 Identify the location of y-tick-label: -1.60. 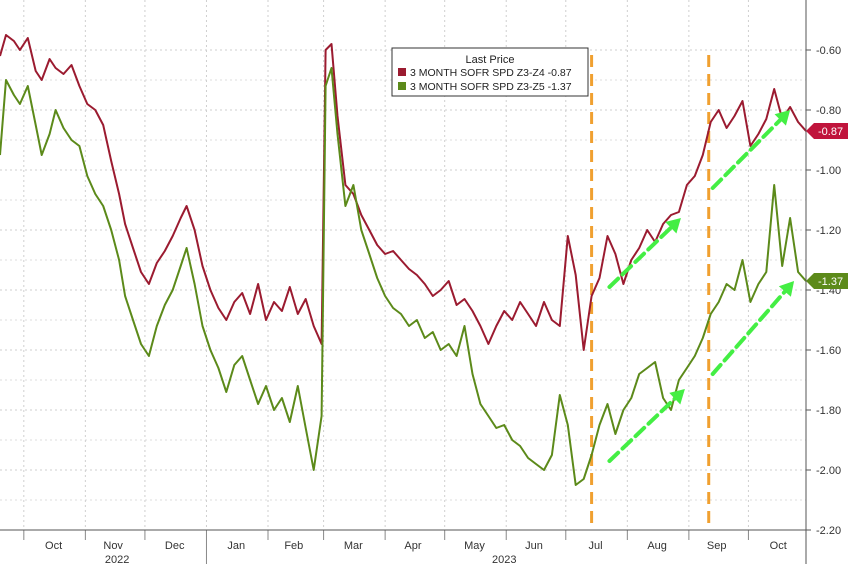
(828, 351).